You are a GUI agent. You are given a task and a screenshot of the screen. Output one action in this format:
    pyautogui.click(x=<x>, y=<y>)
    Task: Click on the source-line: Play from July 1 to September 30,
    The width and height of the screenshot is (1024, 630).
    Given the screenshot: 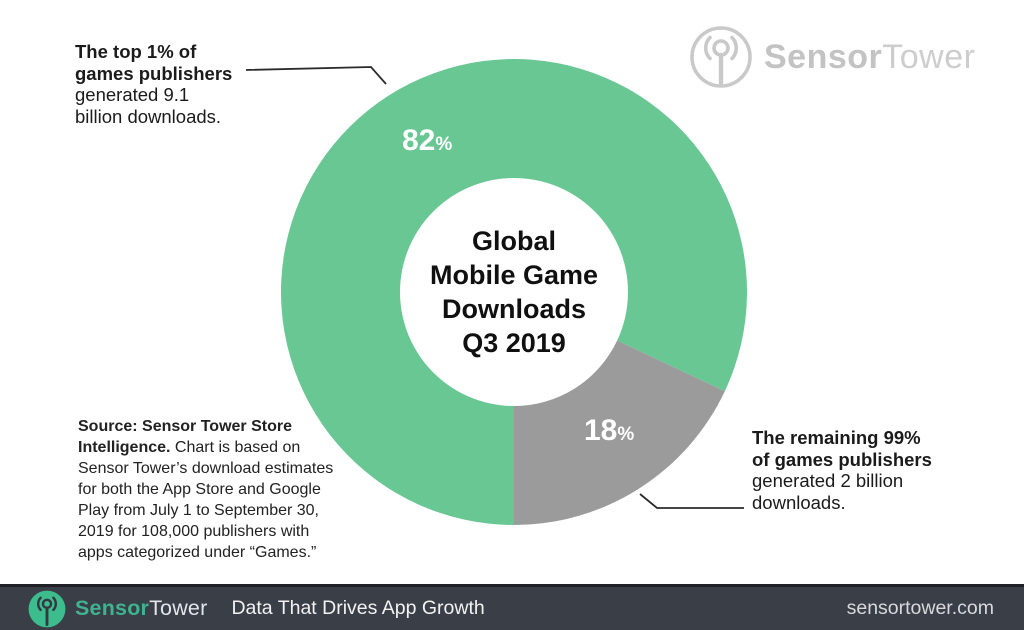 What is the action you would take?
    pyautogui.click(x=198, y=510)
    